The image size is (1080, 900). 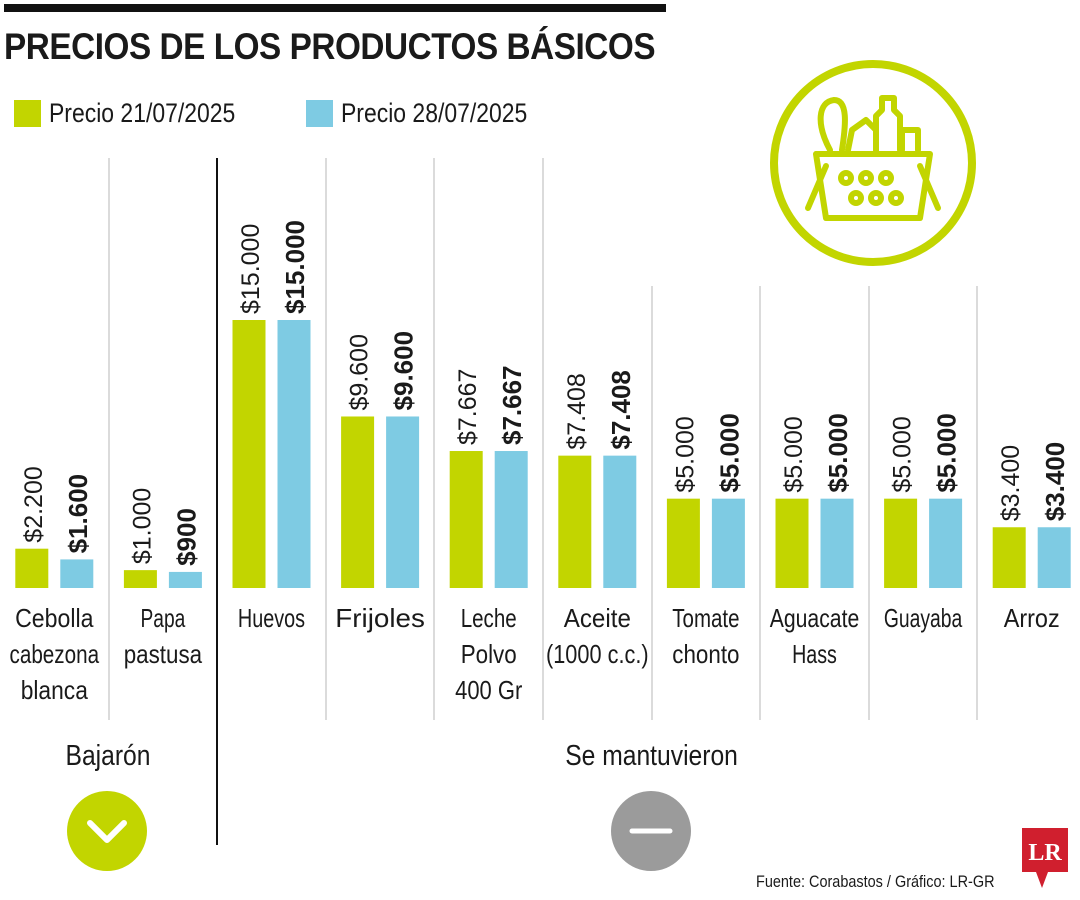 What do you see at coordinates (271, 618) in the screenshot?
I see `category-label: Huevos` at bounding box center [271, 618].